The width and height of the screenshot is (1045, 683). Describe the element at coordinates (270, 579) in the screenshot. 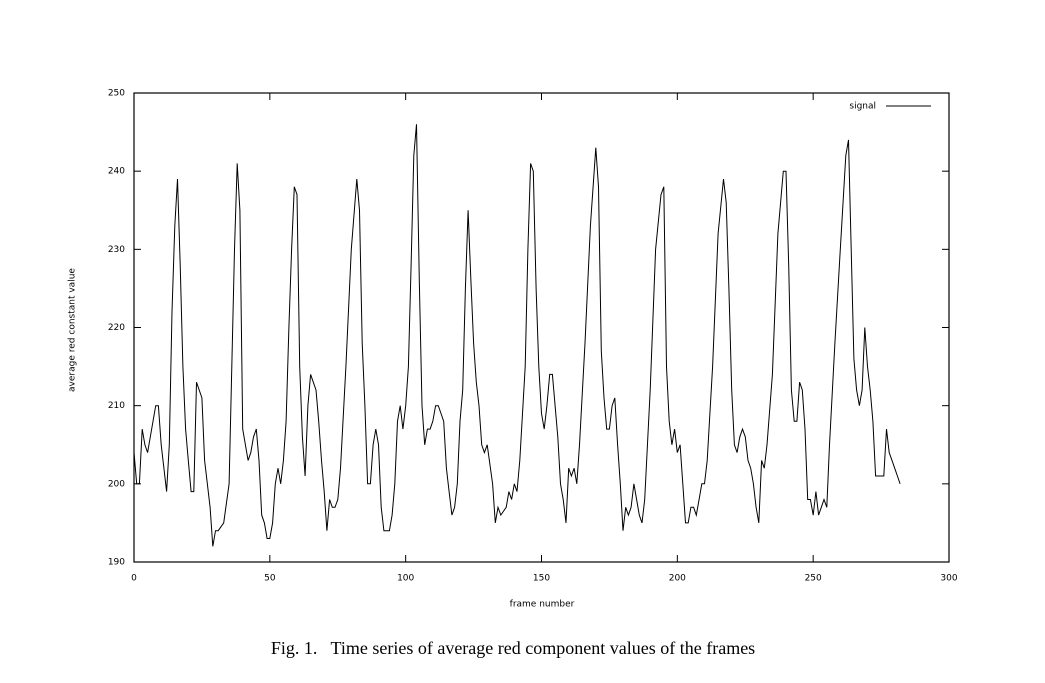

I see `x-tick-label: 50` at that location.